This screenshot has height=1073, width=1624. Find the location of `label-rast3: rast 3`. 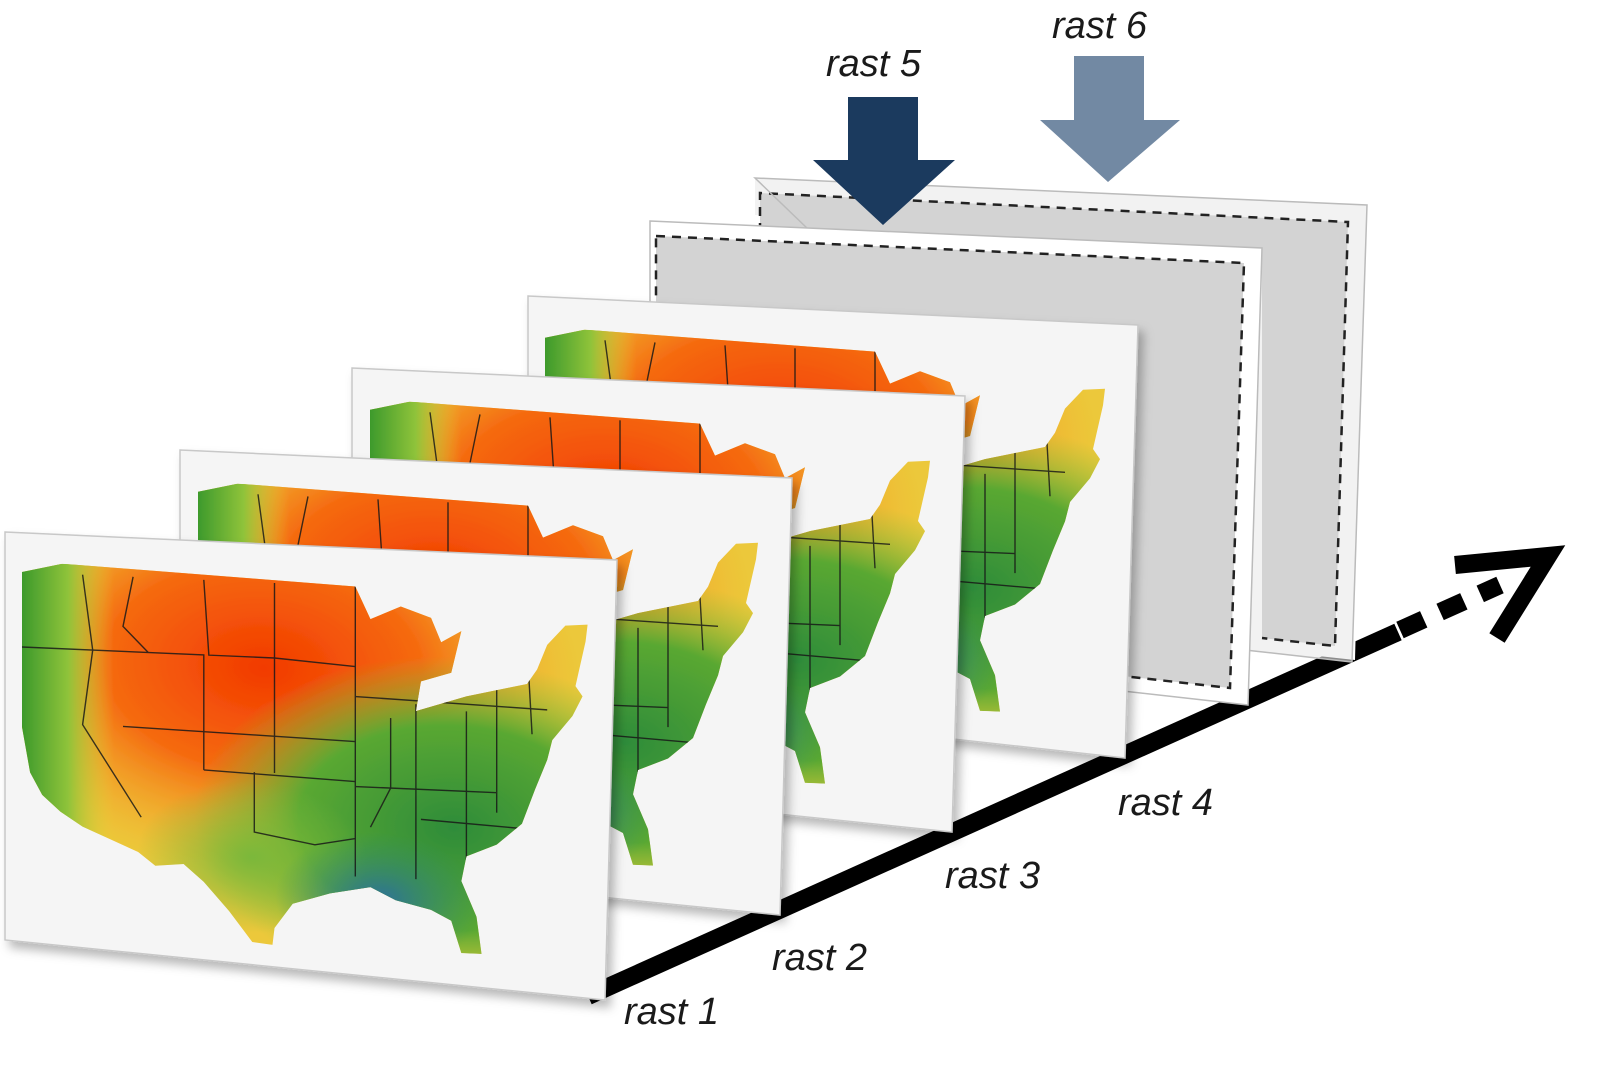

label-rast3: rast 3 is located at coordinates (992, 876).